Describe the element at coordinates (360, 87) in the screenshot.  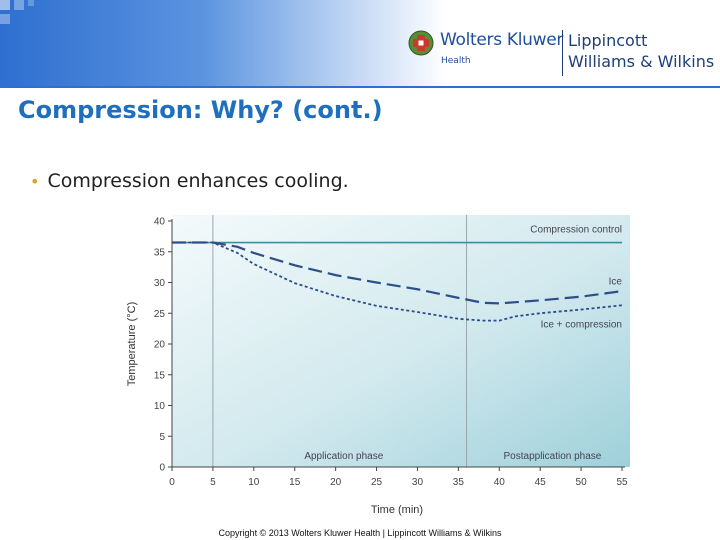
I see `header-rule` at that location.